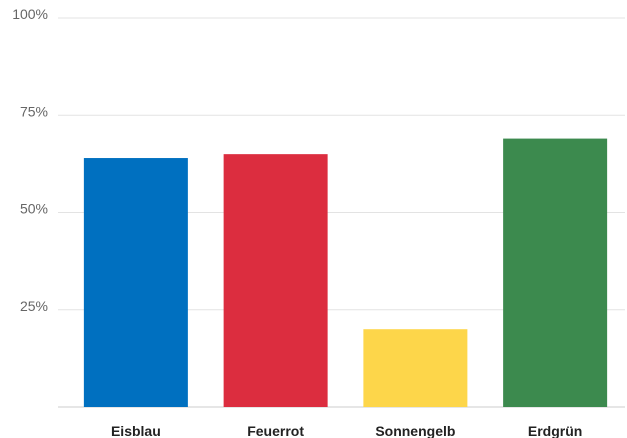  I want to click on y-tick-label: 100%, so click(30, 14).